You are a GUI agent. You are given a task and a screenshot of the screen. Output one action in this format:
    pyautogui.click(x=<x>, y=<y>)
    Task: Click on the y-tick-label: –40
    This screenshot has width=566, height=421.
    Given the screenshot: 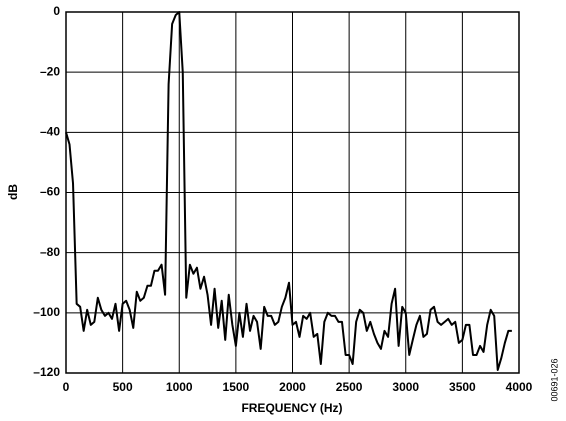 What is the action you would take?
    pyautogui.click(x=50, y=132)
    